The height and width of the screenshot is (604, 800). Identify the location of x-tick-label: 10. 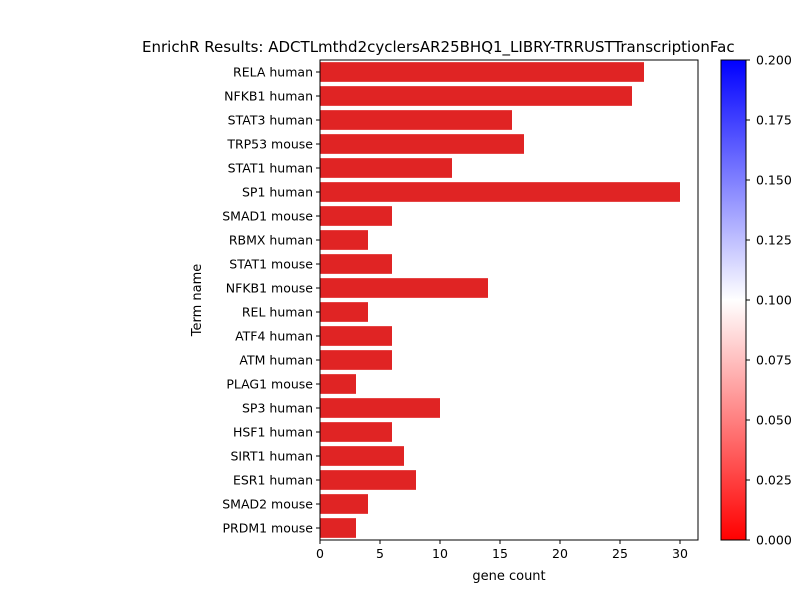
(440, 553).